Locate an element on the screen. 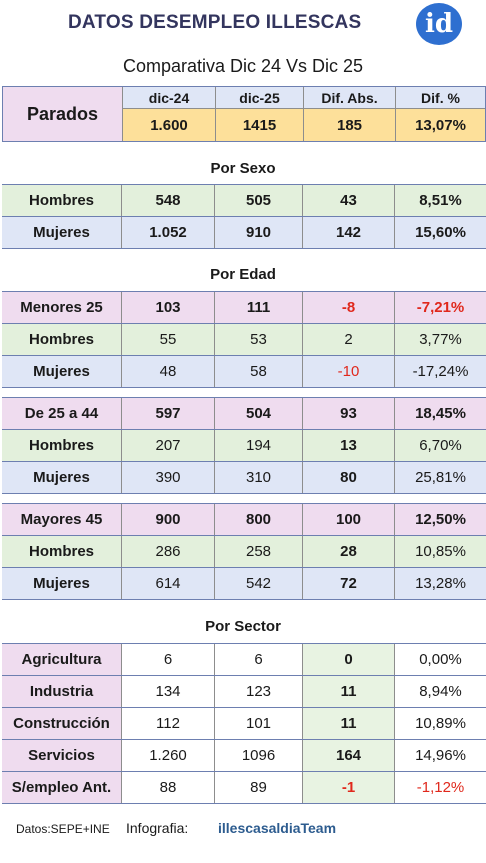  value-dif-pct: 3,77% is located at coordinates (440, 339).